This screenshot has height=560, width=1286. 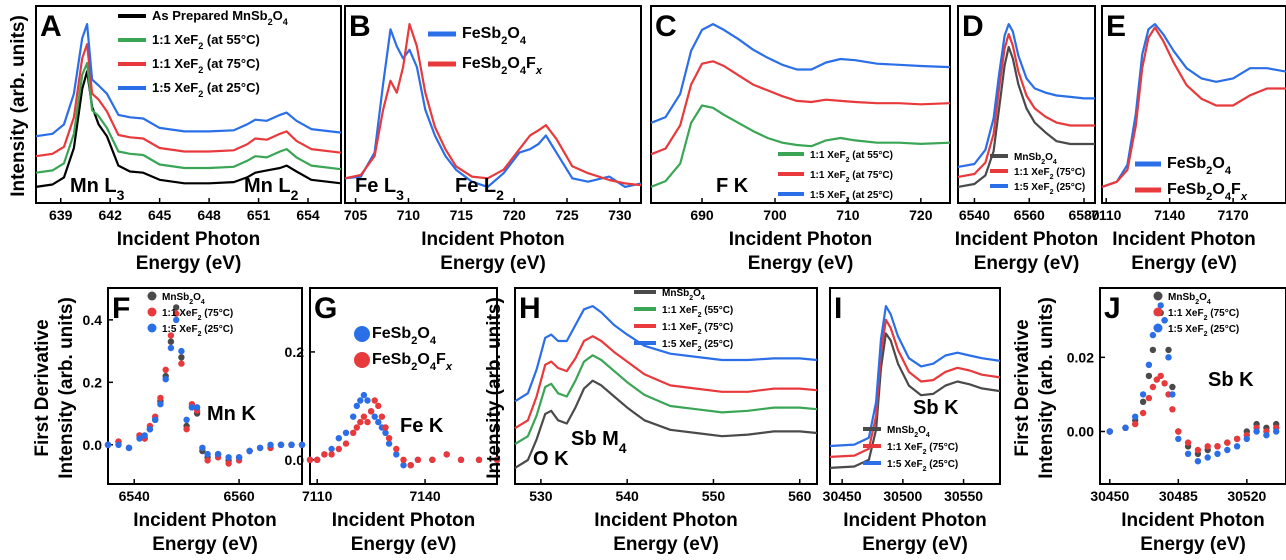 What do you see at coordinates (400, 195) in the screenshot?
I see `annotation-sub: 3` at bounding box center [400, 195].